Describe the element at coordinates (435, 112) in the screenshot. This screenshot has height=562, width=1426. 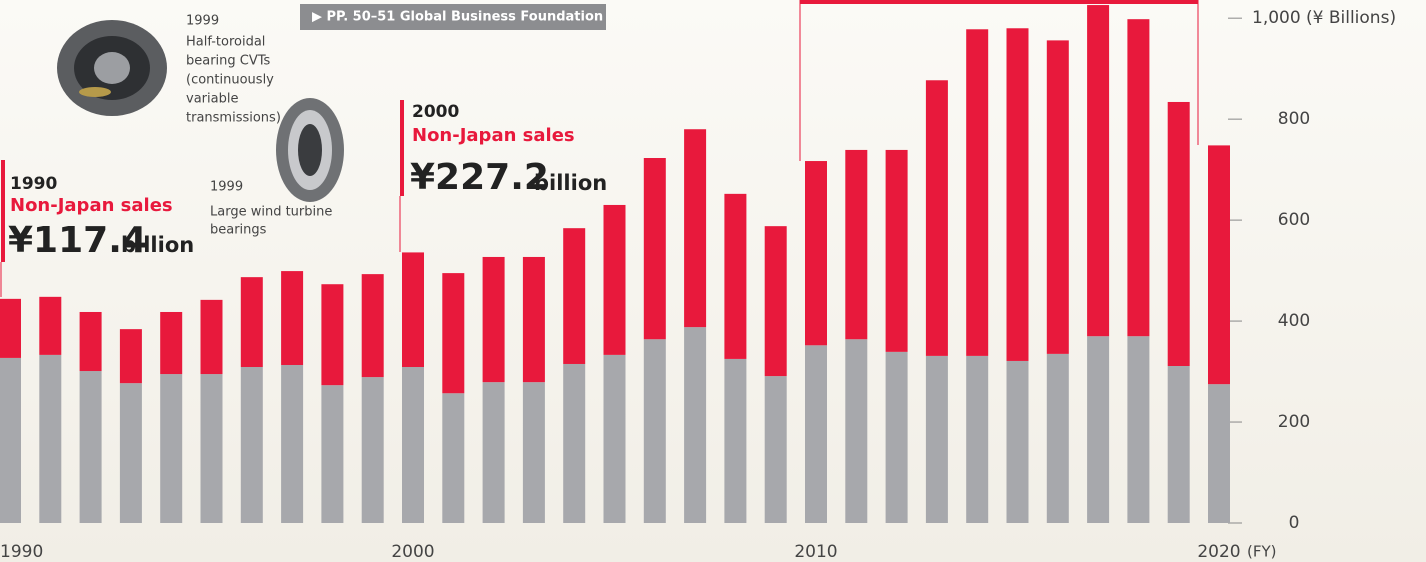
I see `annotation-year: 2000` at that location.